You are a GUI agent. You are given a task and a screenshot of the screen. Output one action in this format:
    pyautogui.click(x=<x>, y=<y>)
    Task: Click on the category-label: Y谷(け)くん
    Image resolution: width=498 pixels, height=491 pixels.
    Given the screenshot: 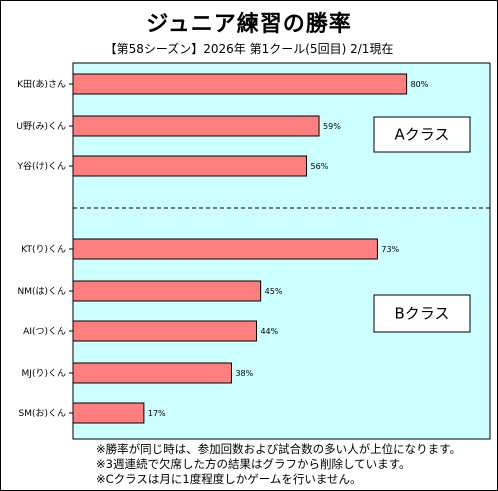 What is the action you would take?
    pyautogui.click(x=41, y=166)
    